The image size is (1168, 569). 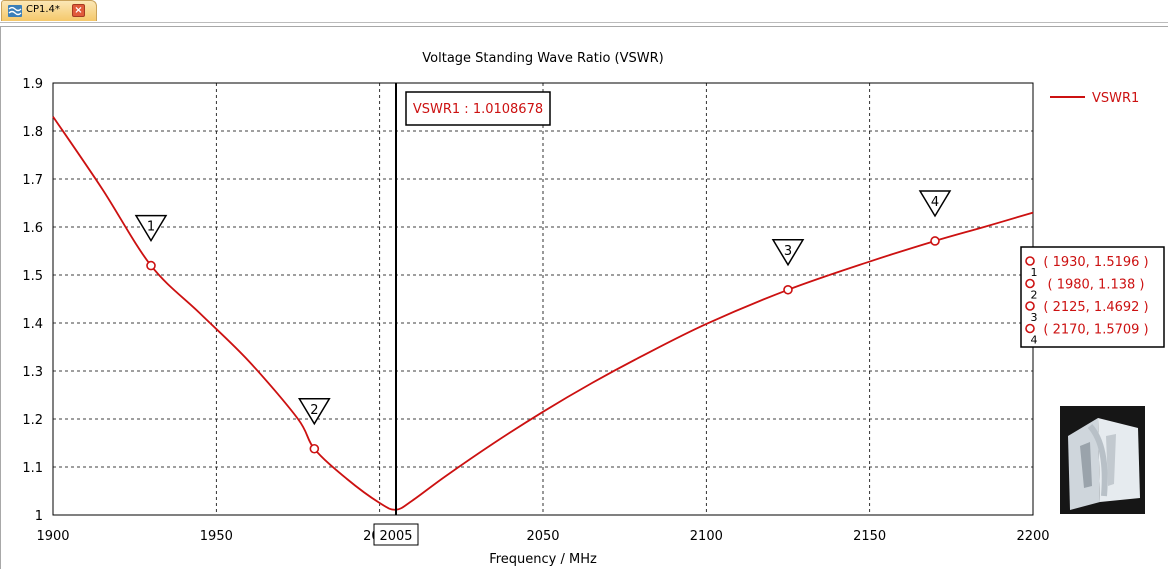 What do you see at coordinates (1034, 340) in the screenshot?
I see `marker-table-id: 4` at bounding box center [1034, 340].